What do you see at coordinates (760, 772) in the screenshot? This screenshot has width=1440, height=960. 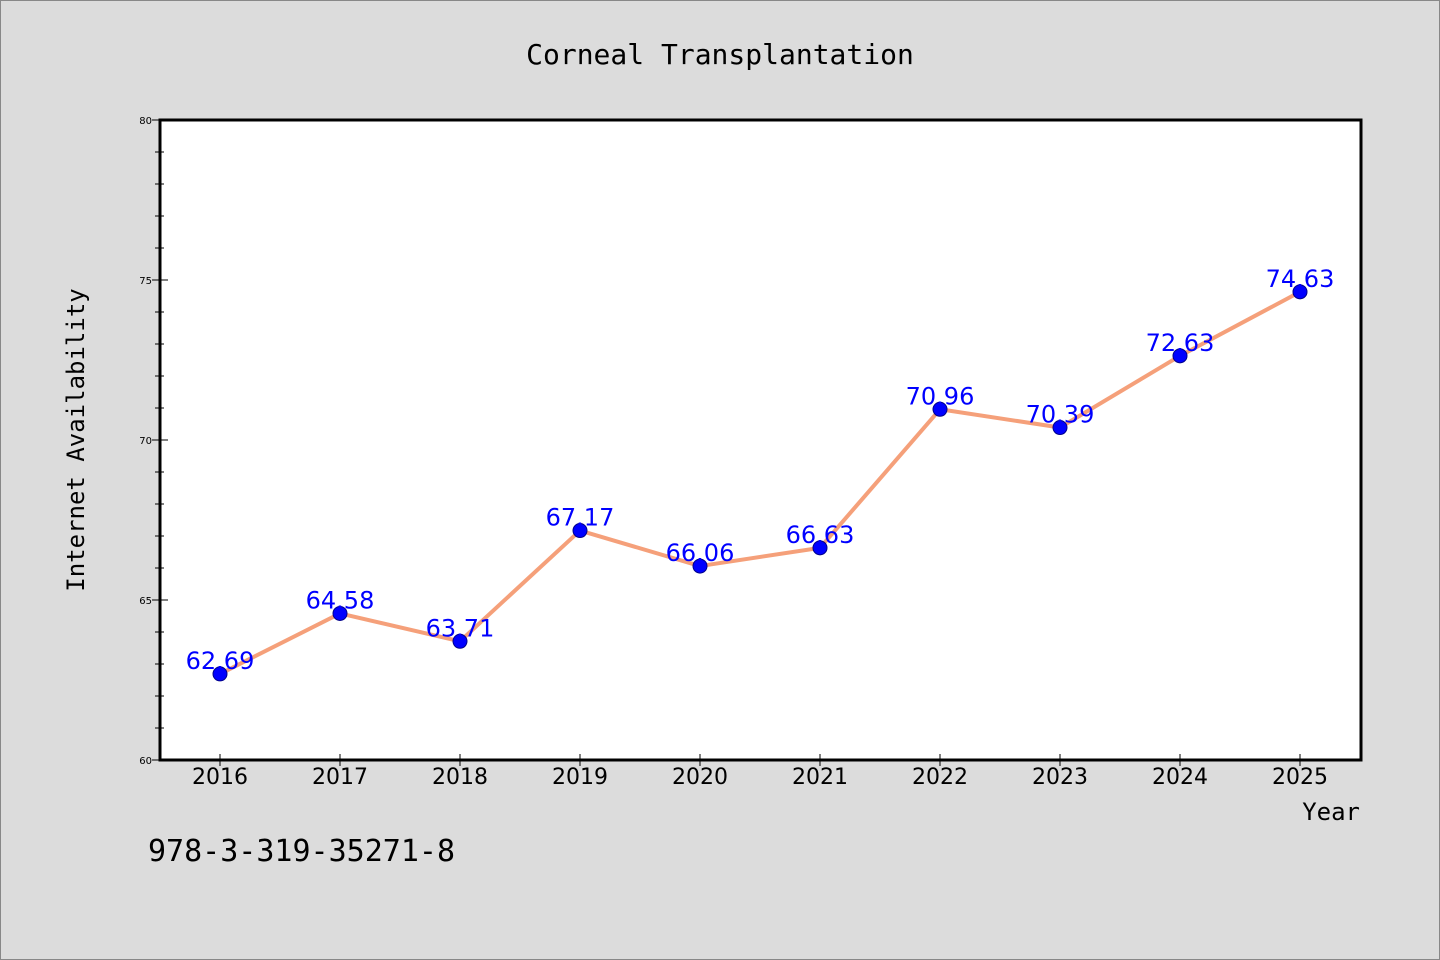 I see `x-axis-ticks: 2016 2017 2018 2019 2020 2021 2022 2023 2024 2025` at bounding box center [760, 772].